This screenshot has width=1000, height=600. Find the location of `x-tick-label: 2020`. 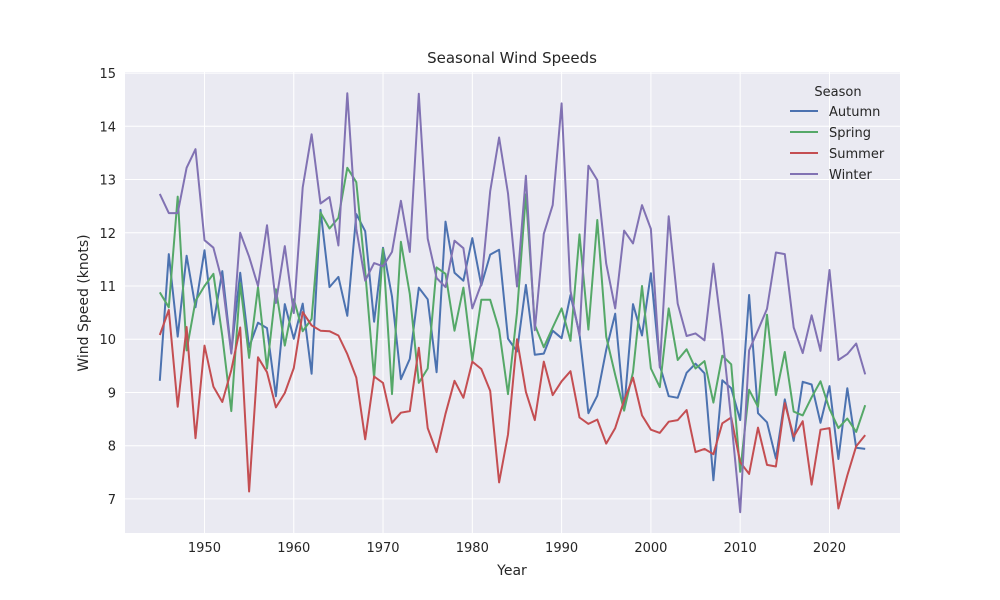

x-tick-label: 2020 is located at coordinates (829, 548).